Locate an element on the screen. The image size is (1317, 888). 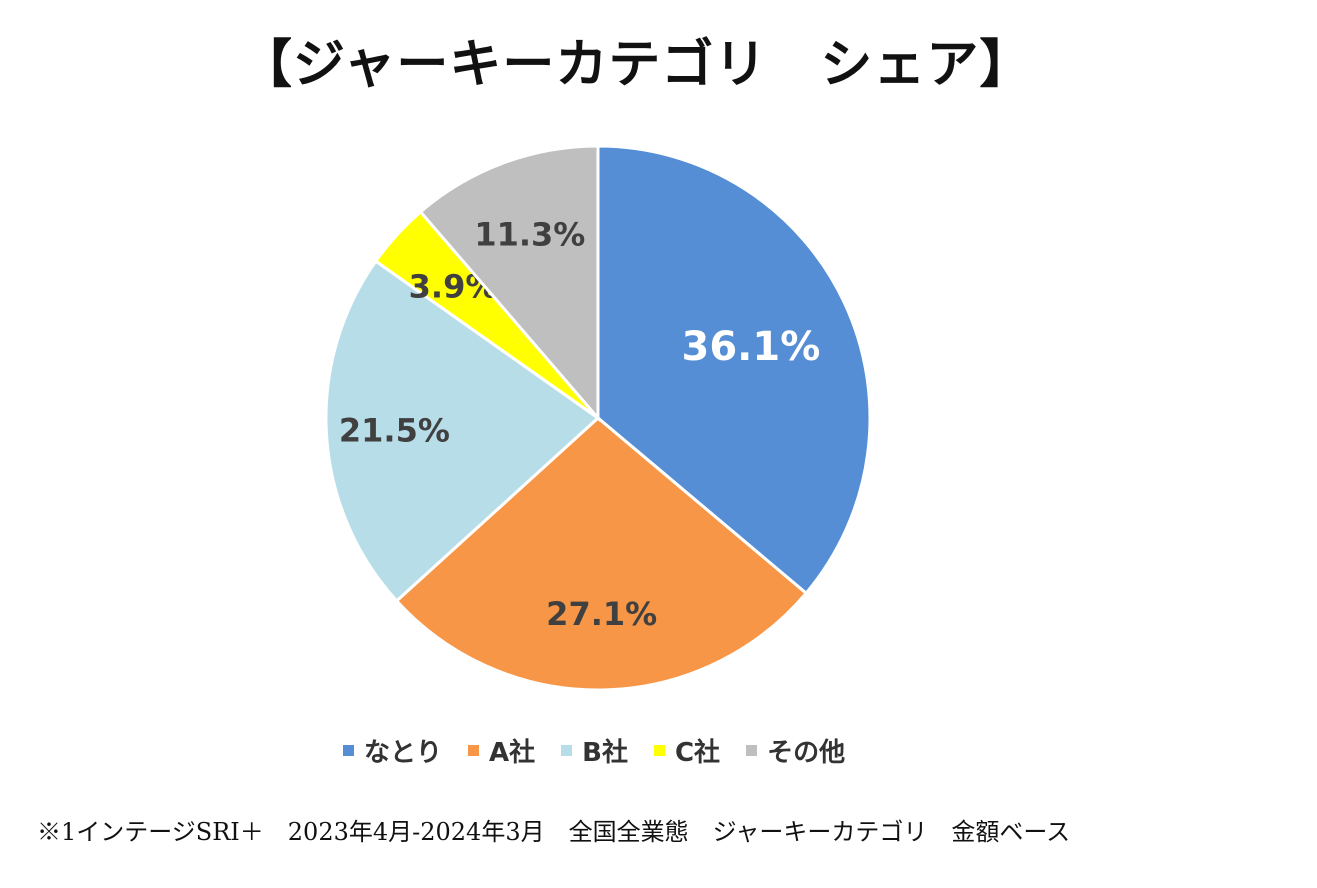
legend-item-5: その他 is located at coordinates (795, 750).